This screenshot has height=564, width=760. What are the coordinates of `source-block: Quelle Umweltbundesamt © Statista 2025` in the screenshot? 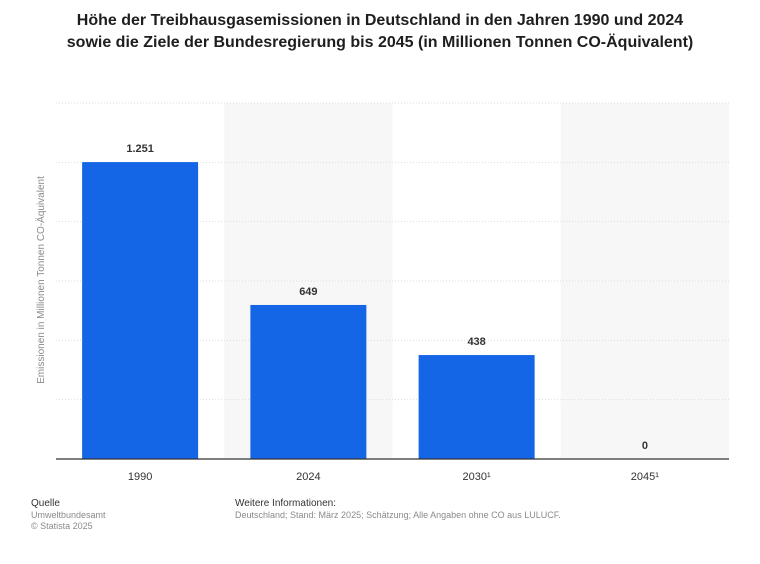 It's located at (121, 515).